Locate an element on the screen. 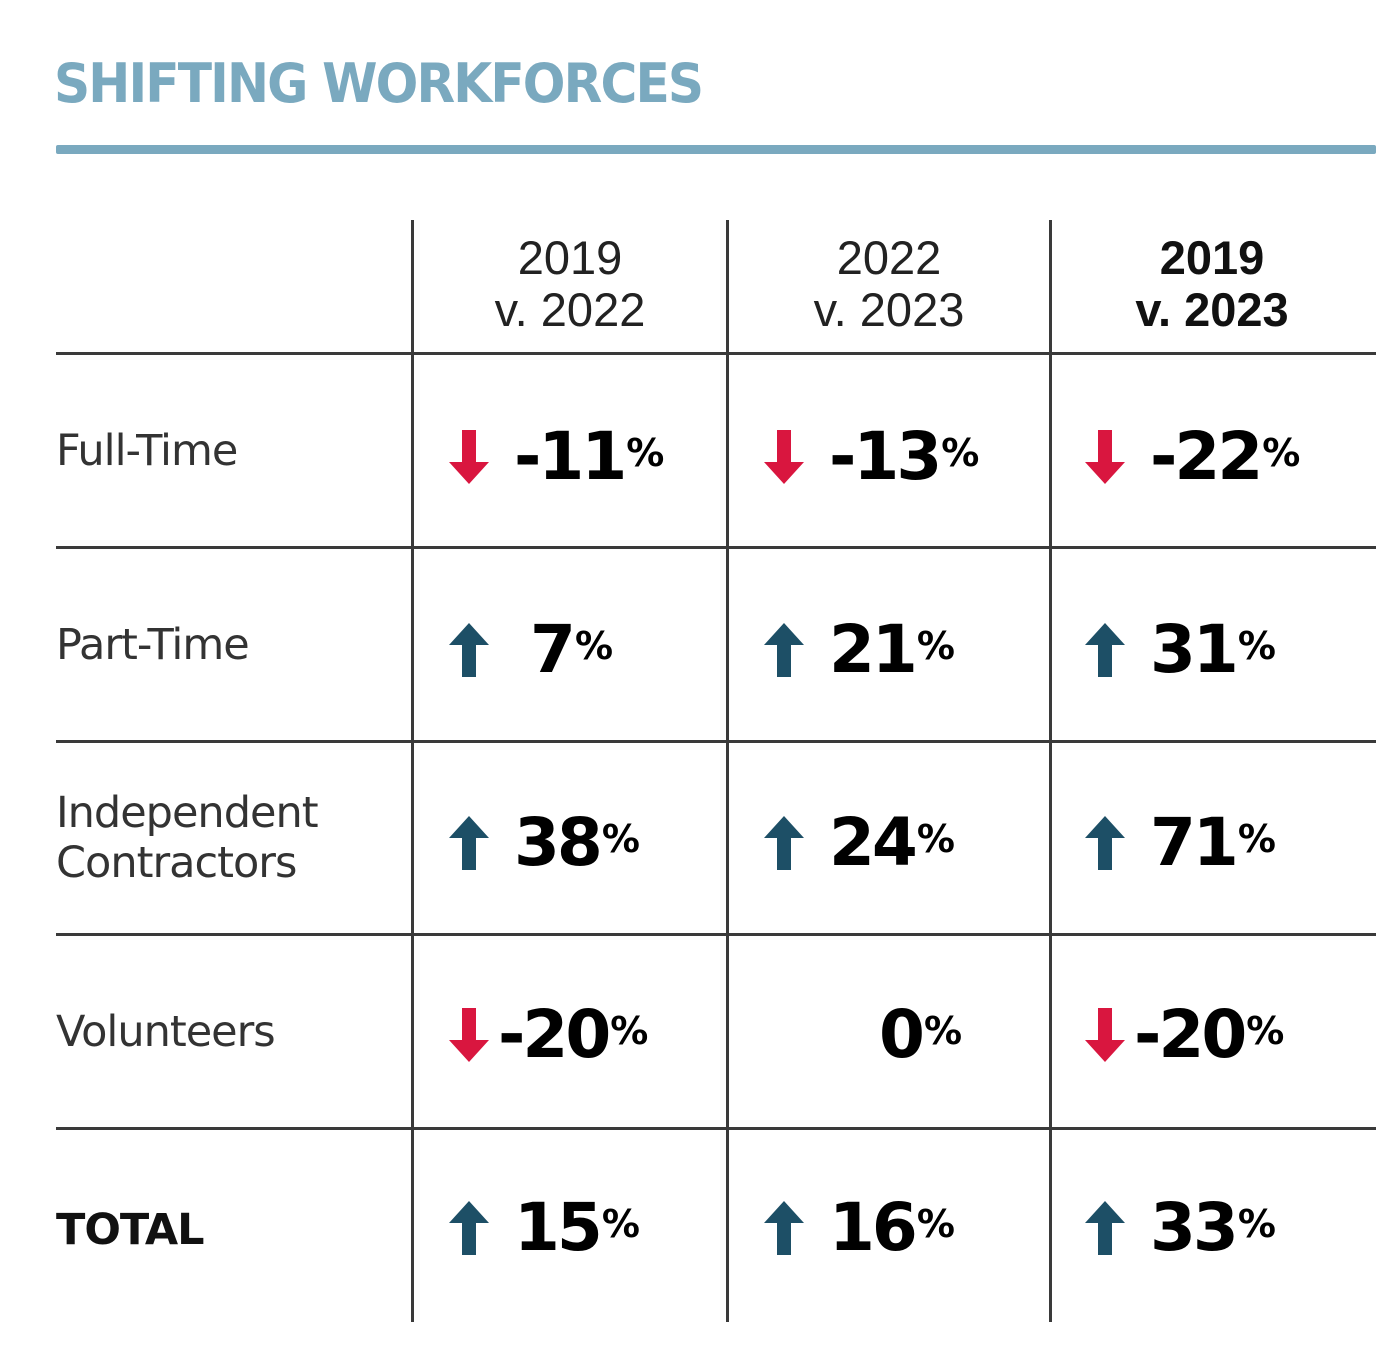 The height and width of the screenshot is (1359, 1400). table-cell: -11% is located at coordinates (554, 457).